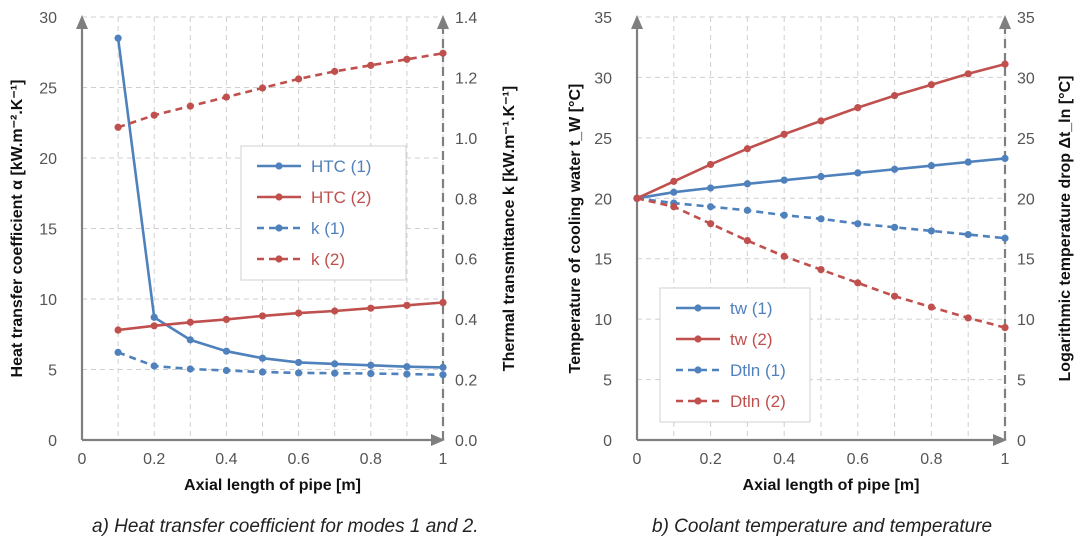 The height and width of the screenshot is (546, 1085). I want to click on y2-tick-label: 5, so click(1021, 381).